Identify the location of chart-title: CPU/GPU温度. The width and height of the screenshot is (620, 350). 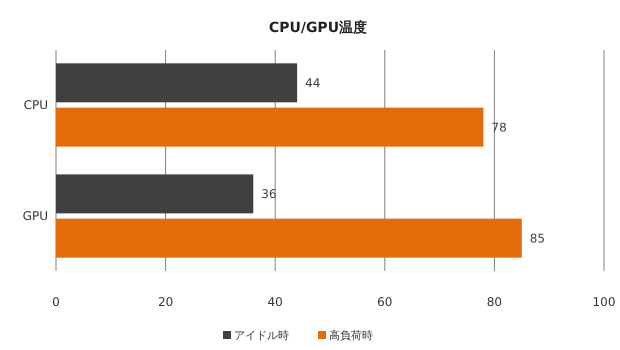
(318, 27).